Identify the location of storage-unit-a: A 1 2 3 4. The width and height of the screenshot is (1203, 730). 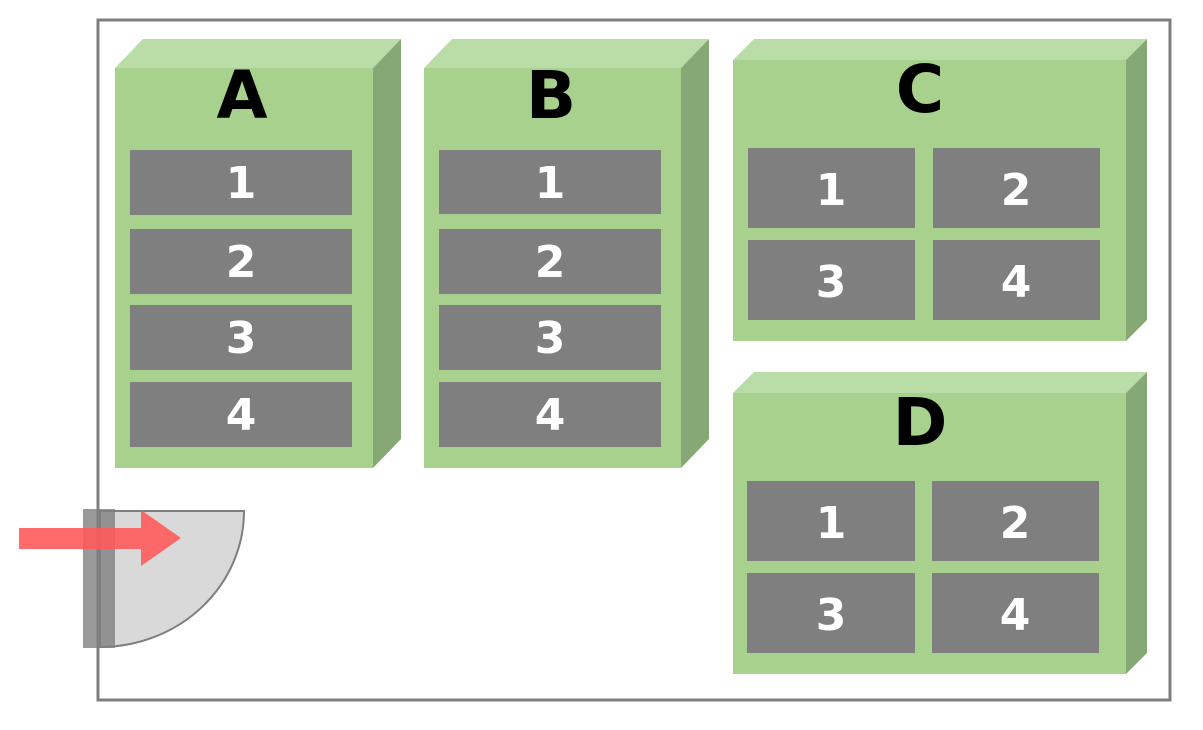
(258, 253).